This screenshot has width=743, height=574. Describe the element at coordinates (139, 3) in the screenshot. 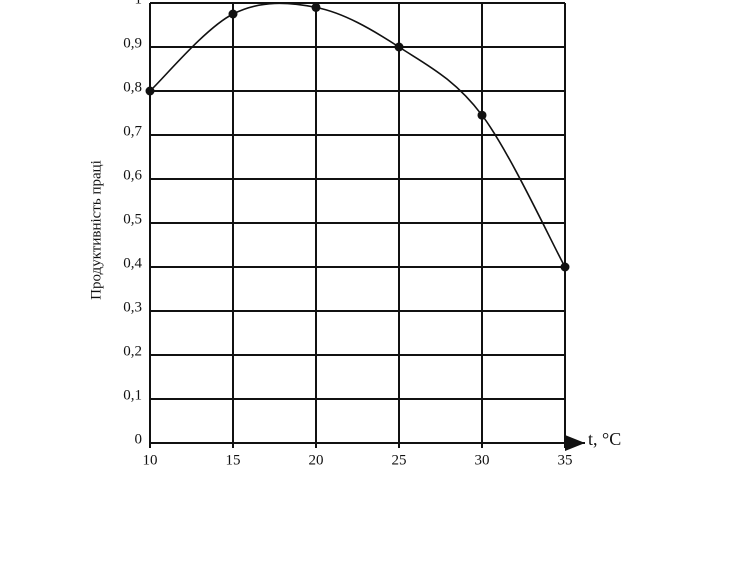

I see `y-tick-label: 1` at that location.